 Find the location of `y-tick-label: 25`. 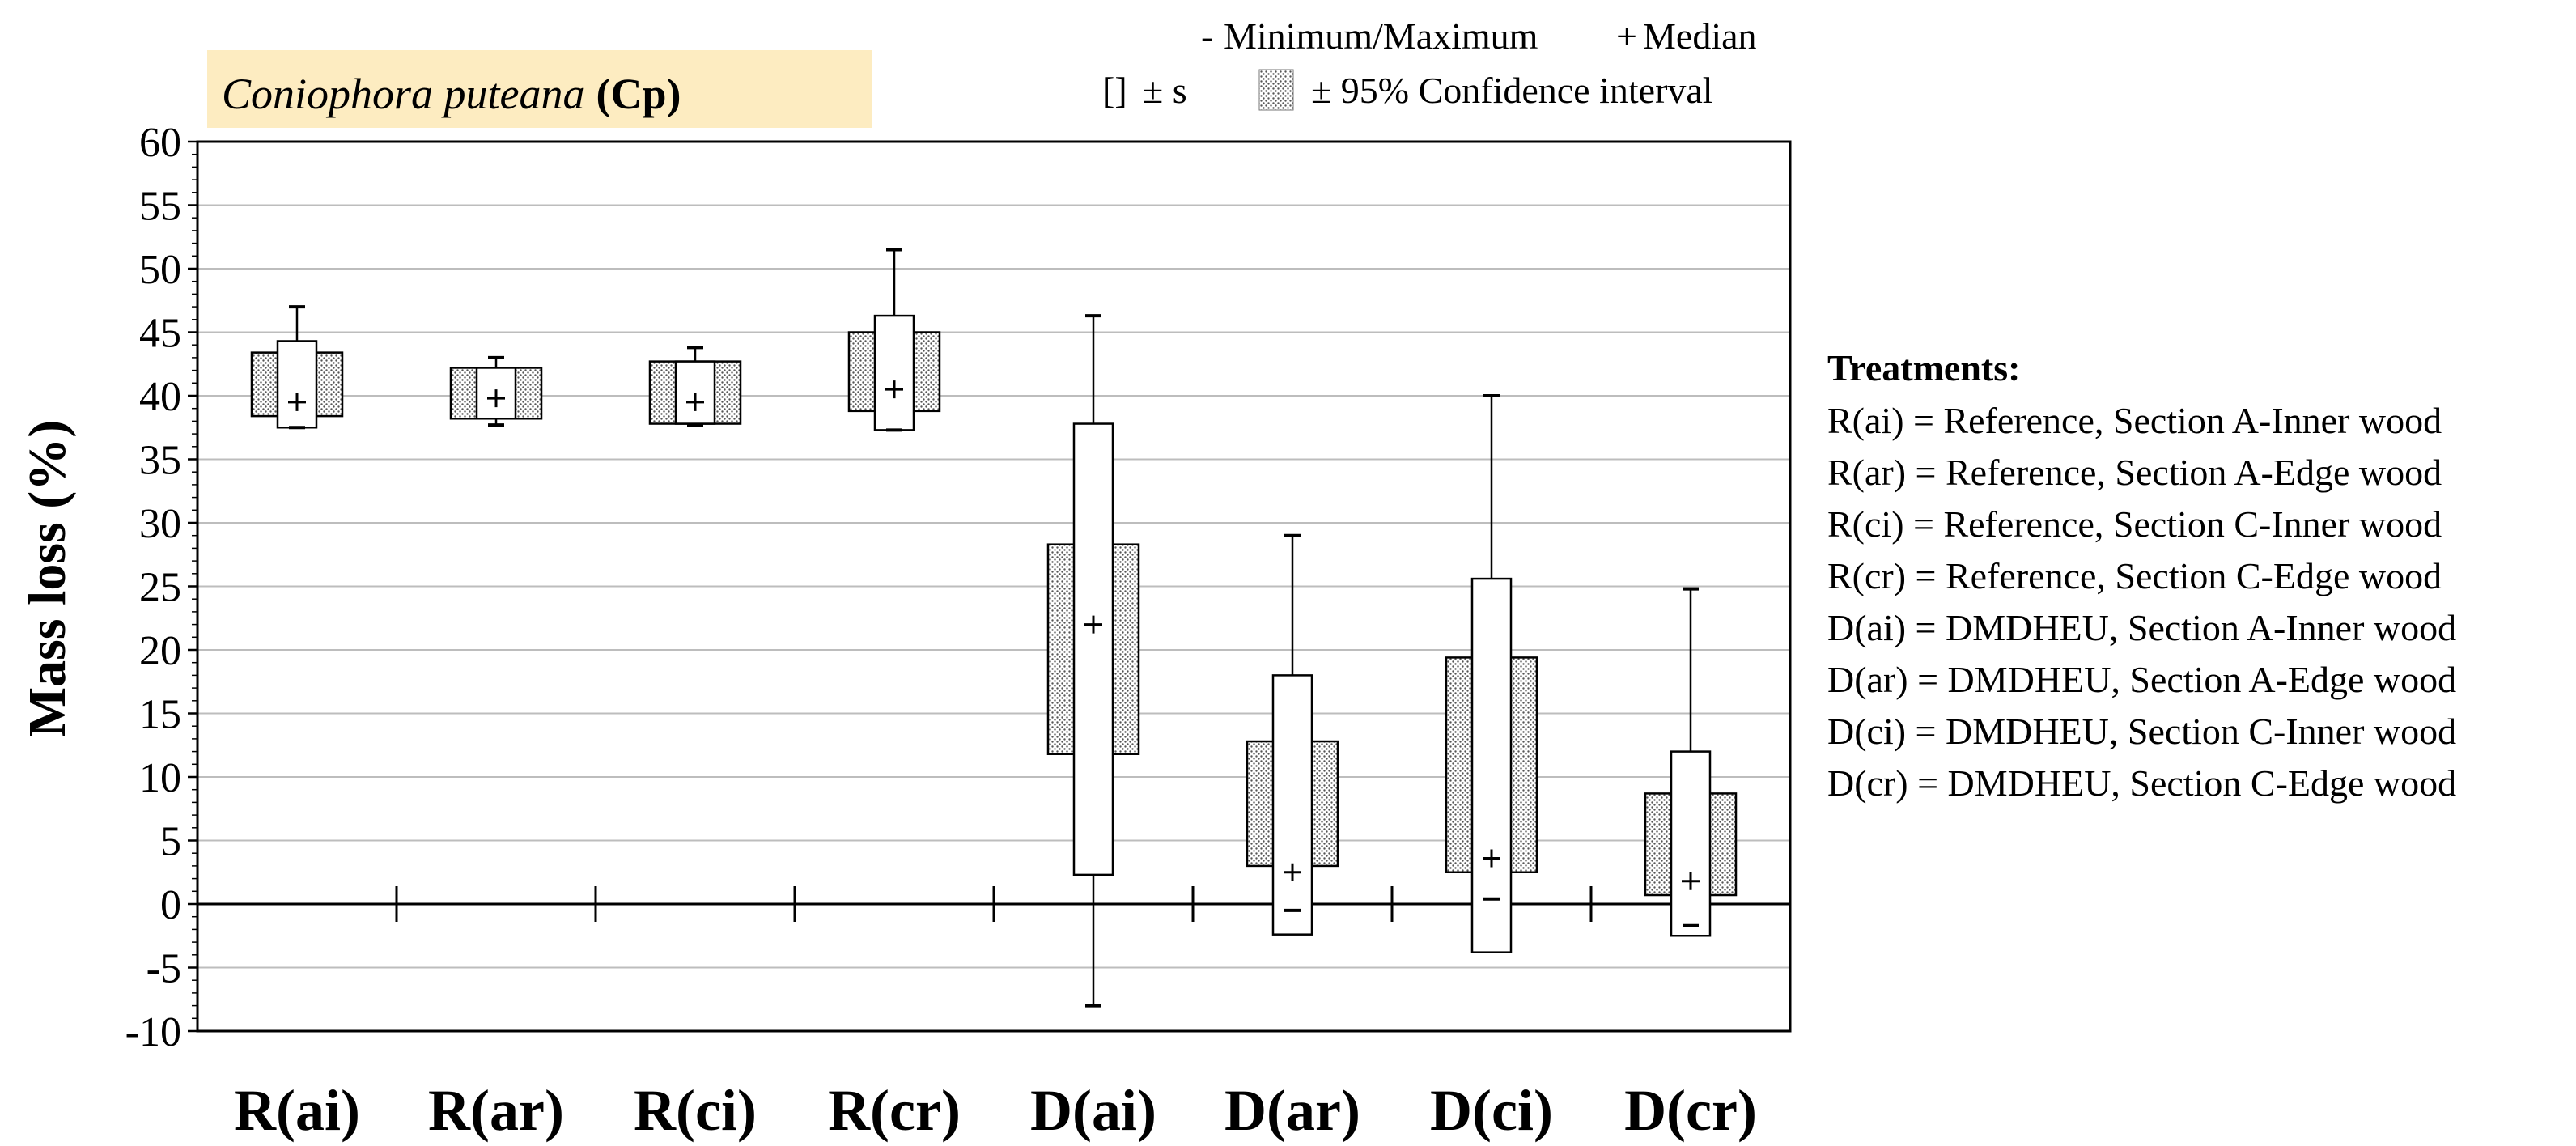

y-tick-label: 25 is located at coordinates (160, 588).